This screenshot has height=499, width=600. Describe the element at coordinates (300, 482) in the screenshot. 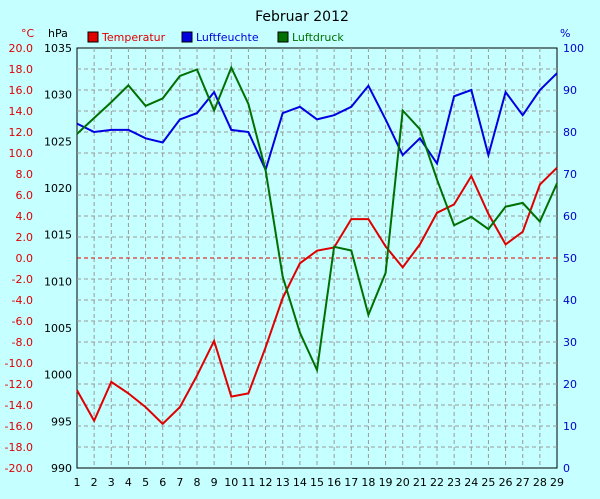

I see `x-tick-label: 14` at that location.